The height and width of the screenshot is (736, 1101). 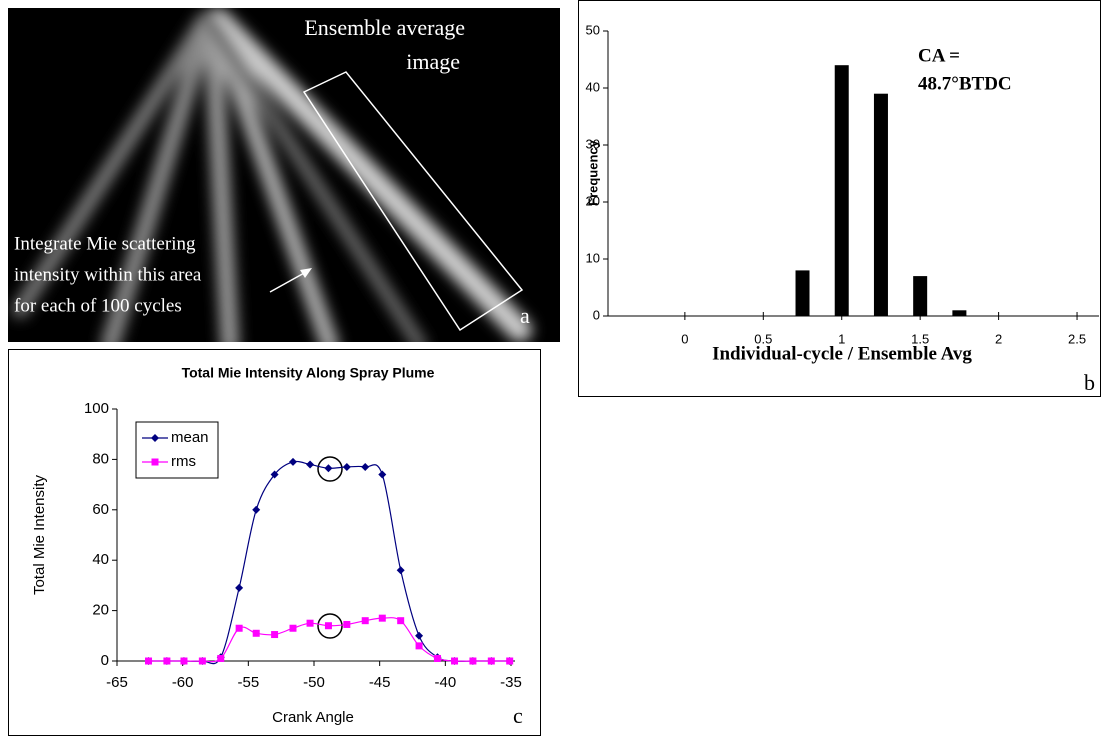 What do you see at coordinates (380, 682) in the screenshot?
I see `x-tick-label: -45` at bounding box center [380, 682].